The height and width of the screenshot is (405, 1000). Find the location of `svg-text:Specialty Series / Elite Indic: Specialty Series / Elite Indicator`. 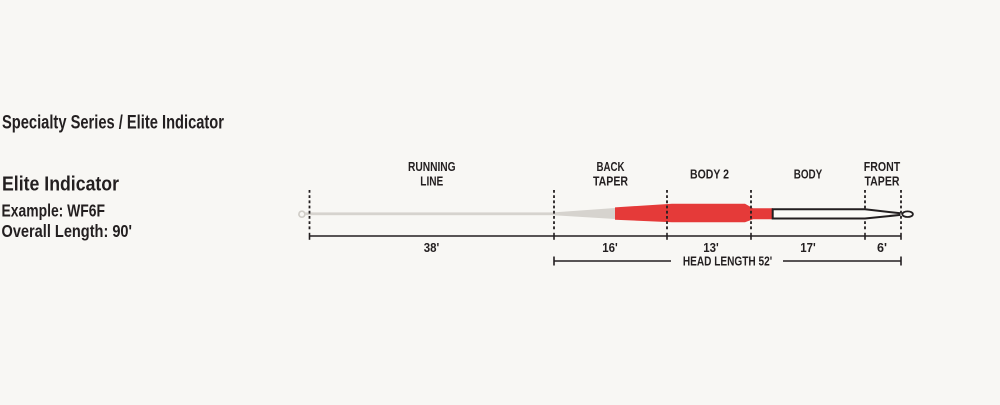

svg-text:Specialty Series / Elite Indic: Specialty Series / Elite Indicator is located at coordinates (113, 123).